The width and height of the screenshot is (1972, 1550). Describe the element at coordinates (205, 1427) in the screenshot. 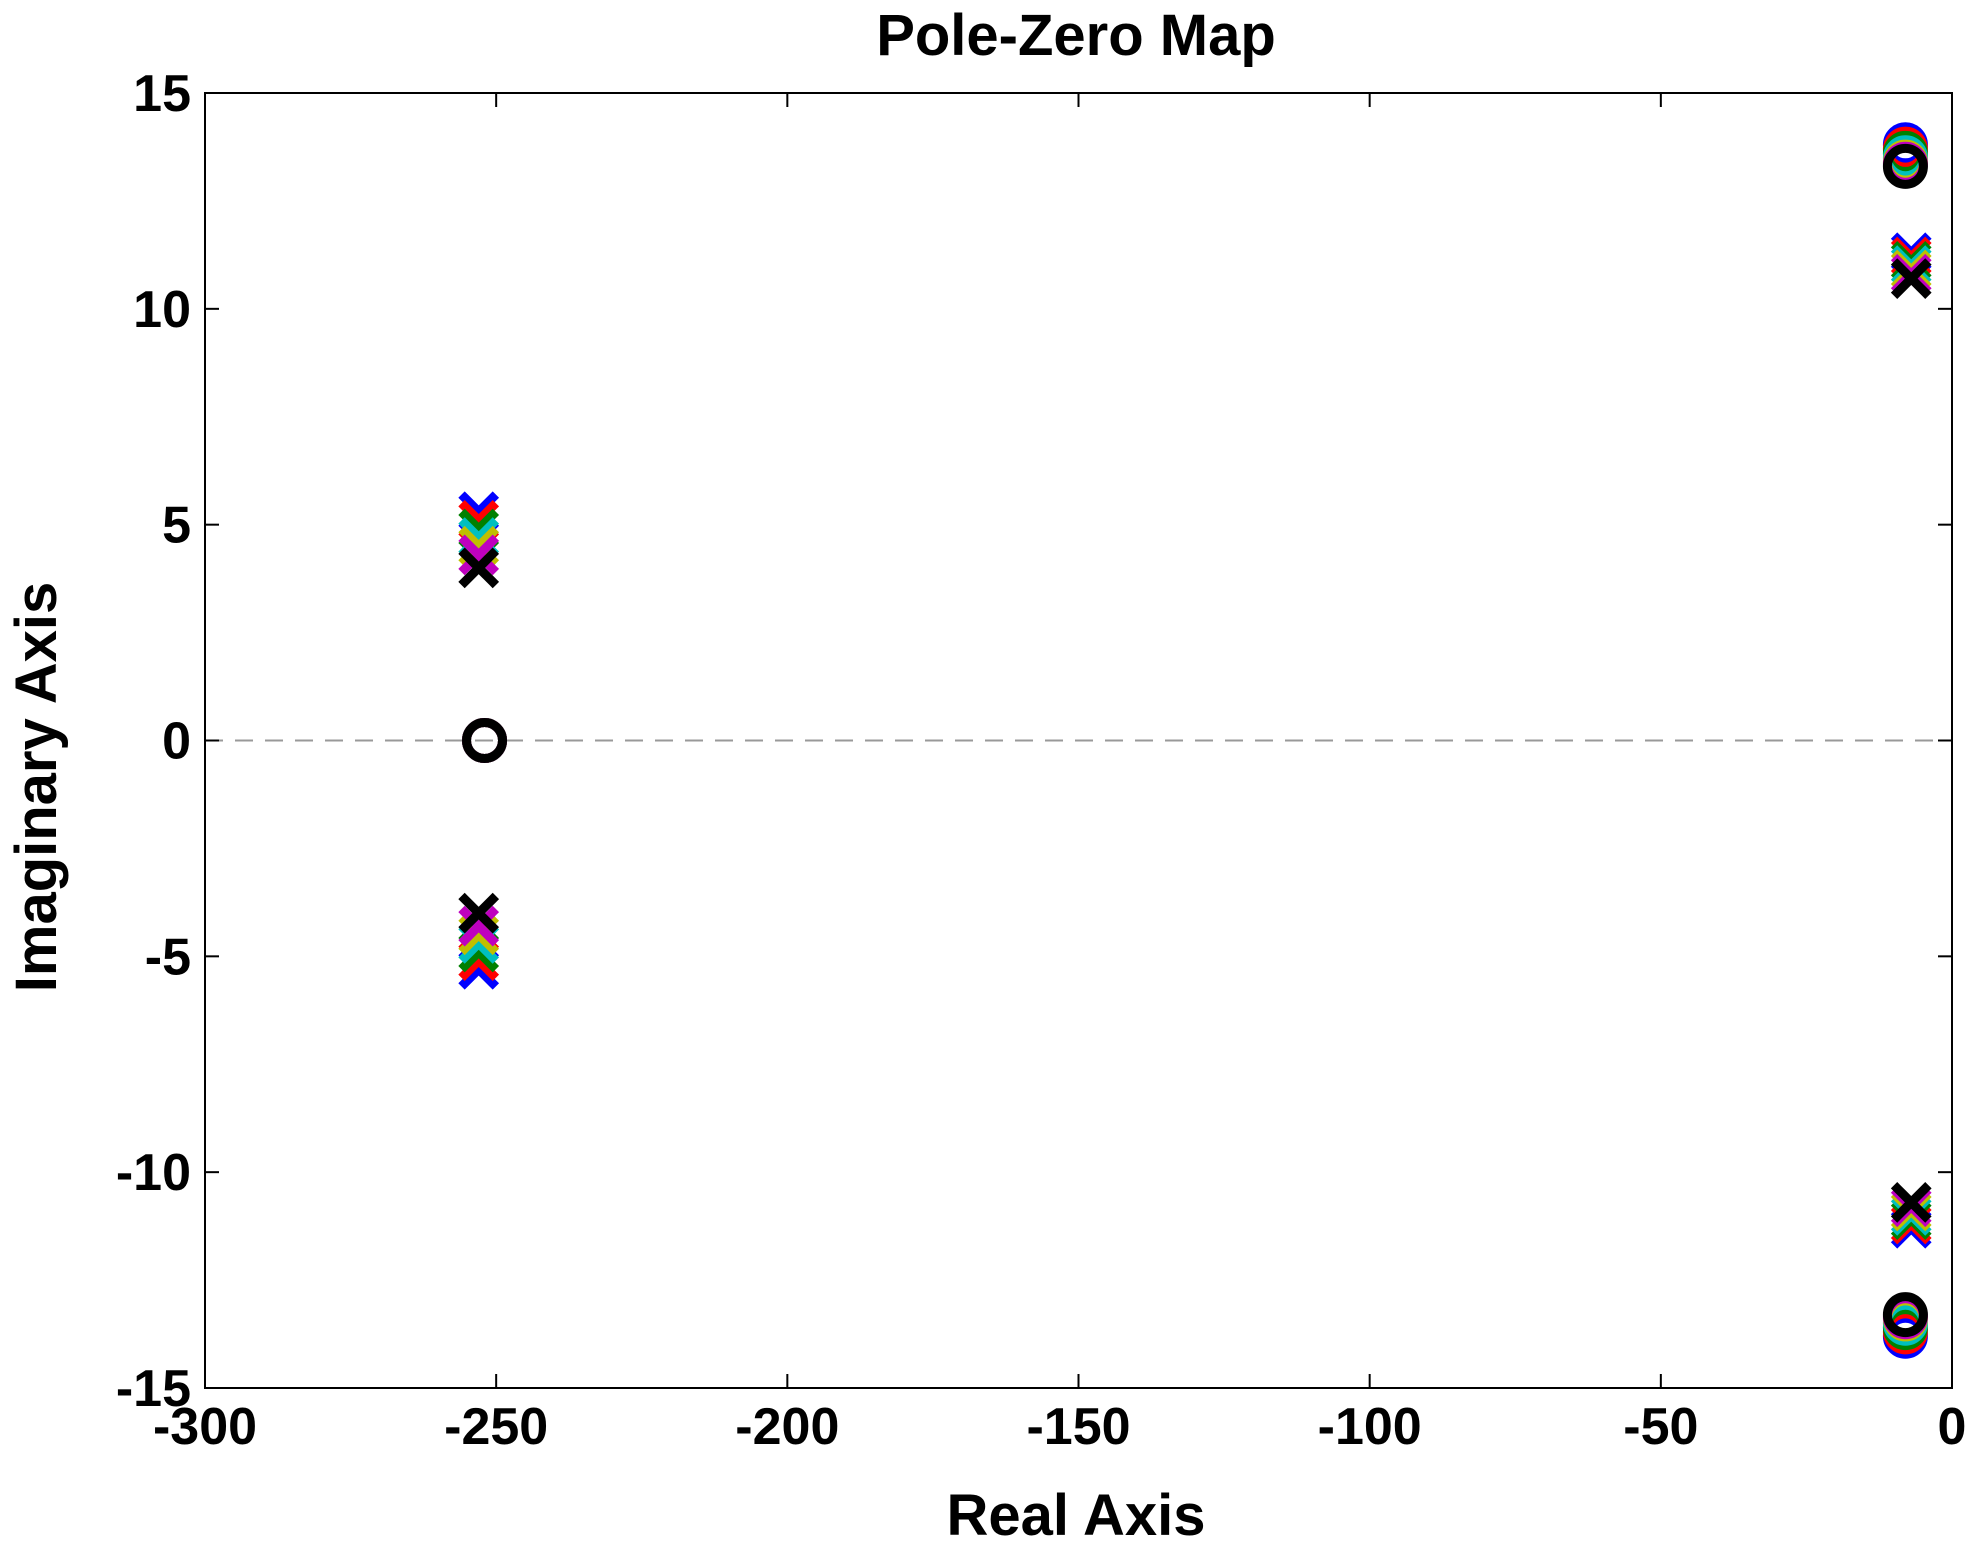

I see `x-tick-label: -300` at that location.